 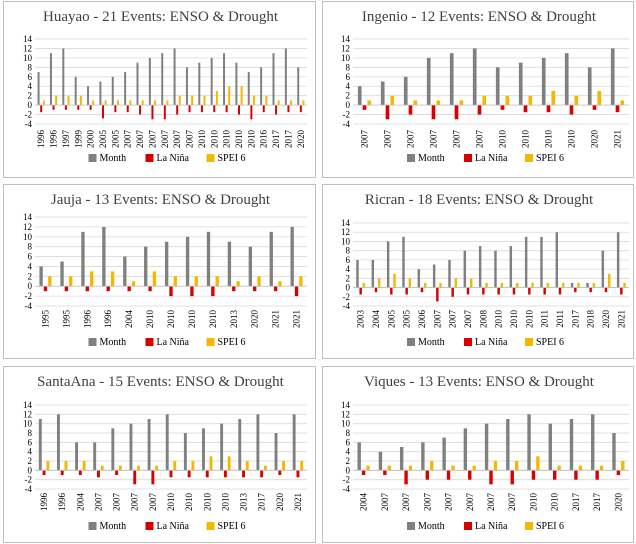 What do you see at coordinates (621, 319) in the screenshot?
I see `x-tick-label: 2021` at bounding box center [621, 319].